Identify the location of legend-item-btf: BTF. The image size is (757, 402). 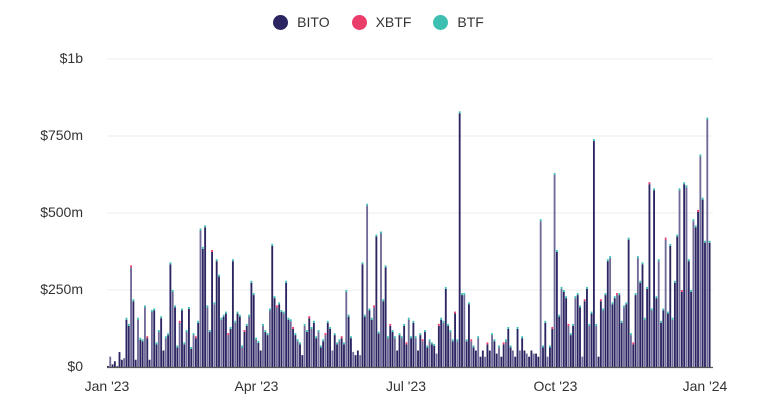
(458, 22).